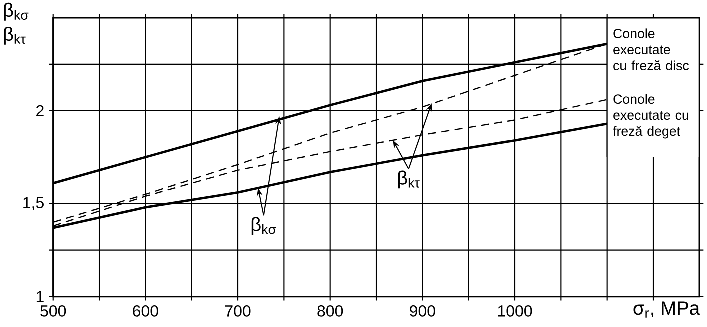 The width and height of the screenshot is (707, 327). I want to click on x-tick-label: 800, so click(331, 311).